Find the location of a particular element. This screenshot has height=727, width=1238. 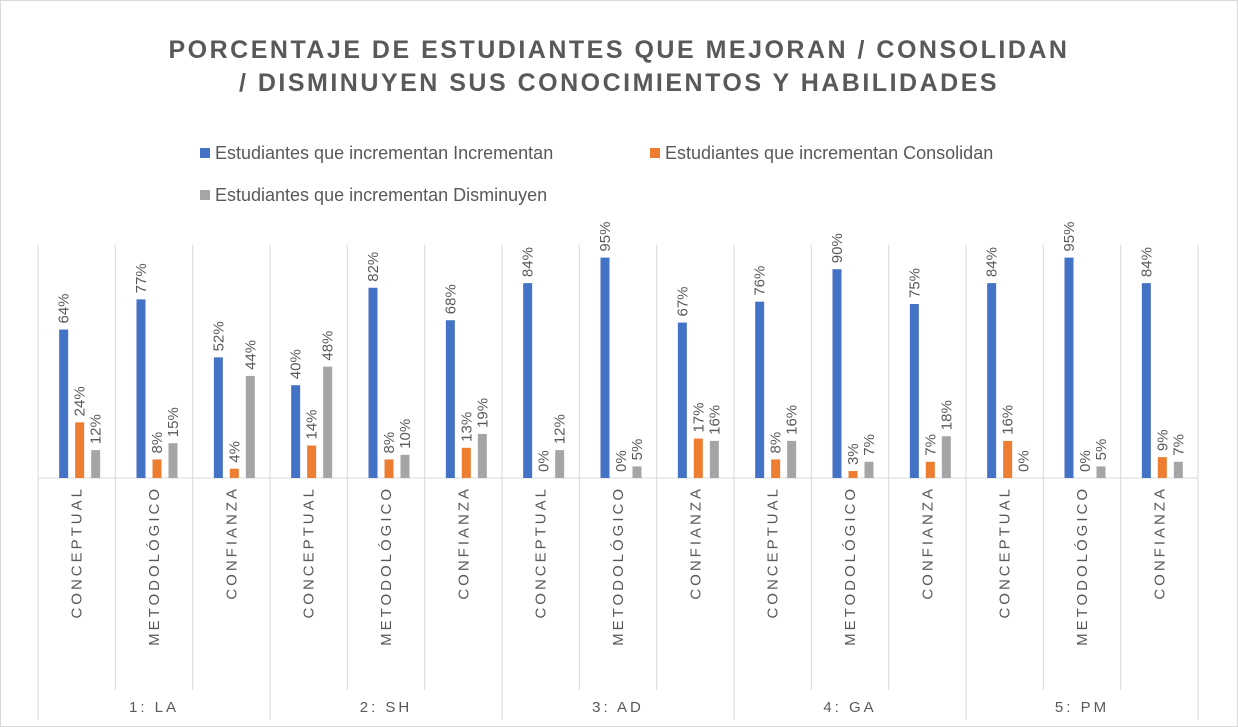

data-label: 24% is located at coordinates (80, 401).